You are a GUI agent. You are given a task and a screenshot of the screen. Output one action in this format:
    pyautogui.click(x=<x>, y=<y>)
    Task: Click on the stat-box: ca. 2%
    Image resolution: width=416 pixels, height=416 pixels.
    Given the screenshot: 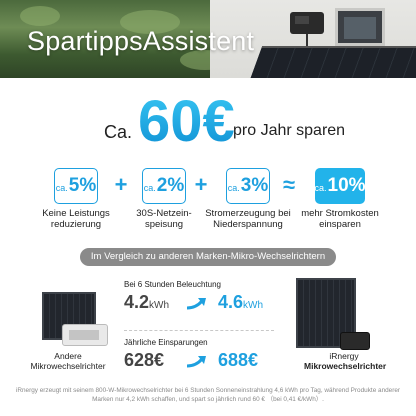 What is the action you would take?
    pyautogui.click(x=164, y=186)
    